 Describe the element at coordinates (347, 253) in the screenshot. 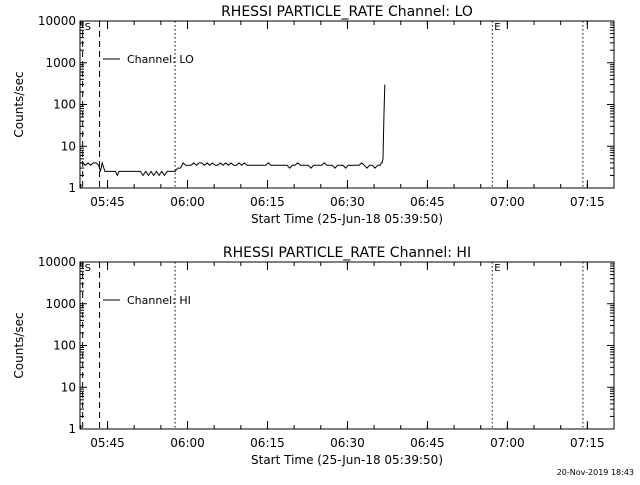

I see `chart-title: RHESSI PARTICLE_RATE Channel: HI` at that location.